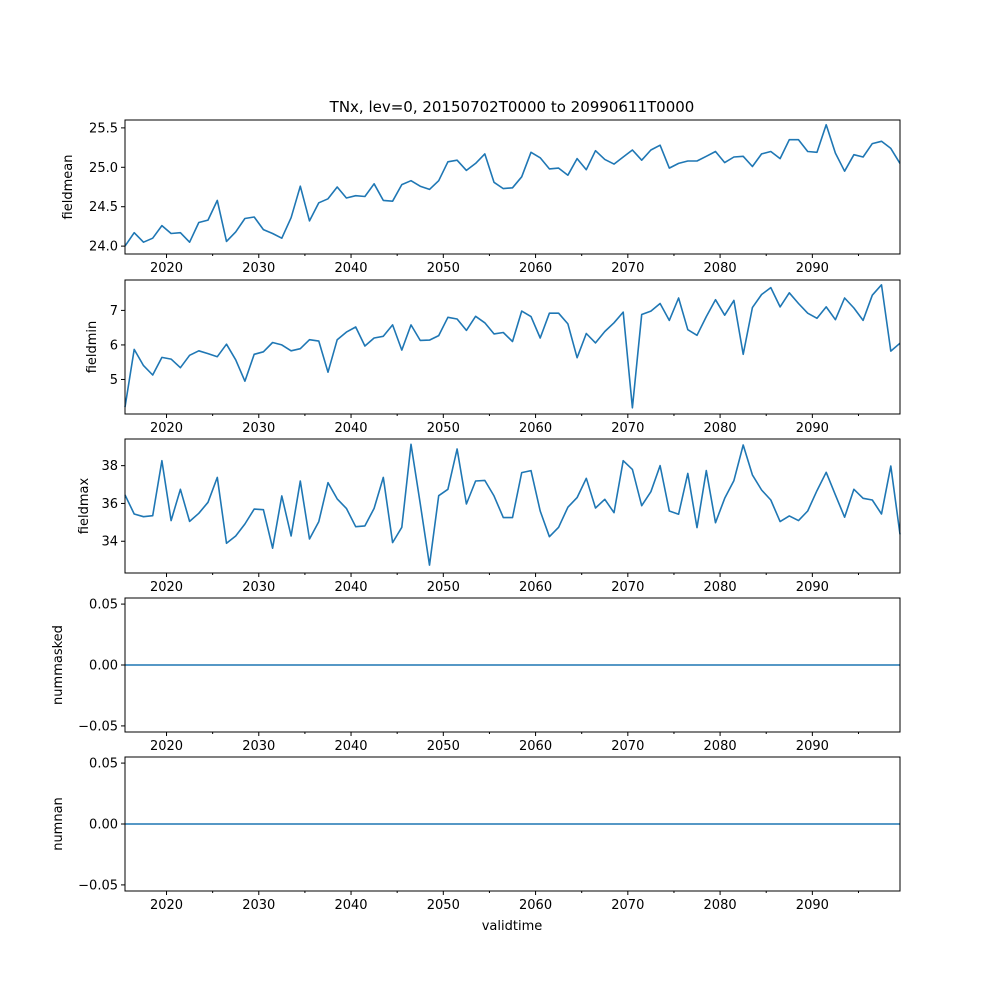 The width and height of the screenshot is (1000, 1000). What do you see at coordinates (103, 207) in the screenshot?
I see `y-tick-label: 24.5` at bounding box center [103, 207].